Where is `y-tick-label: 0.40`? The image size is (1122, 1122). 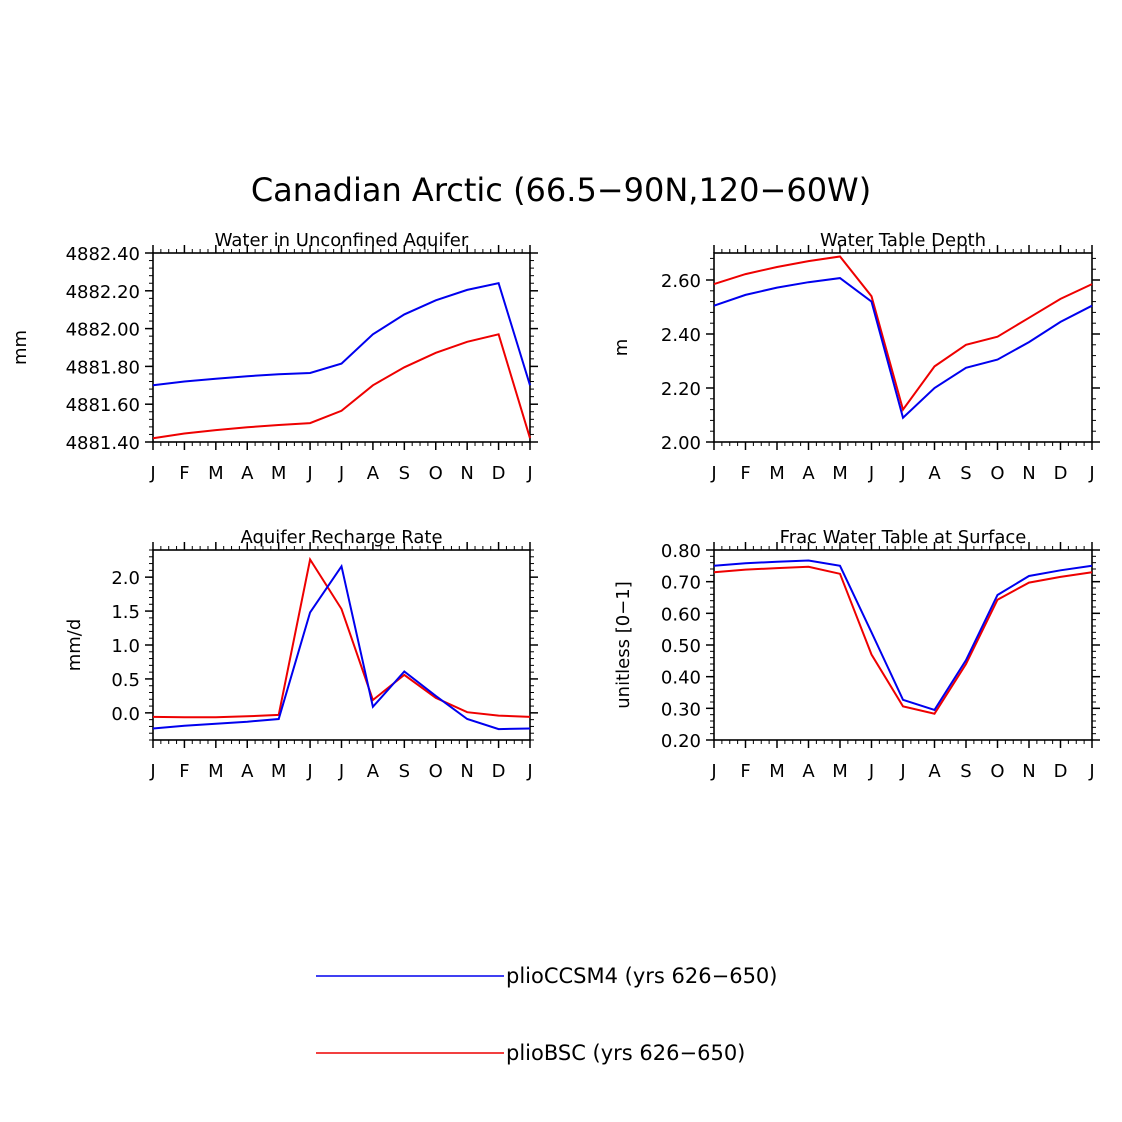 y-tick-label: 0.40 is located at coordinates (681, 678).